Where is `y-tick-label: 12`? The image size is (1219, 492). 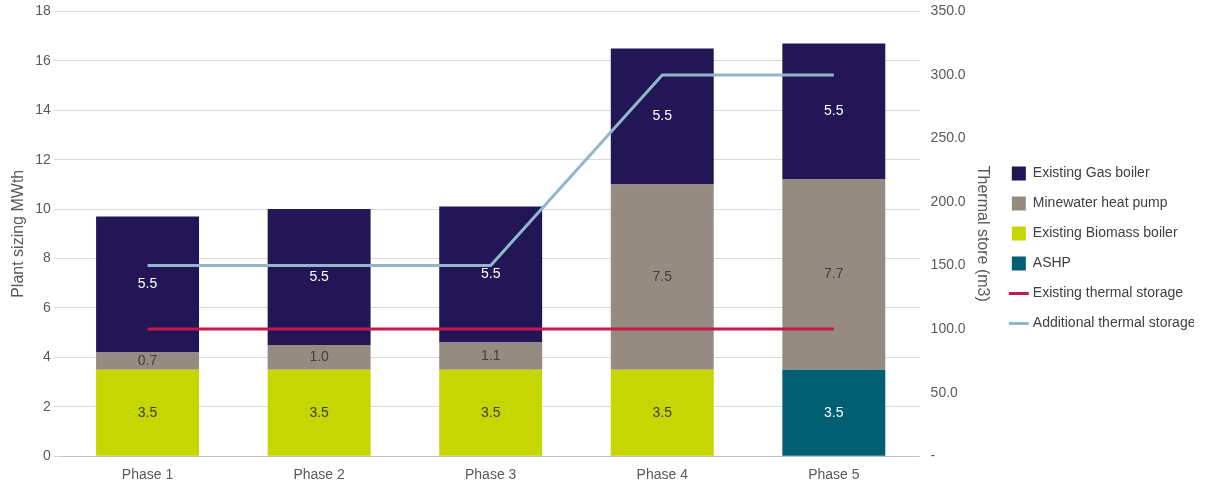 y-tick-label: 12 is located at coordinates (43, 158).